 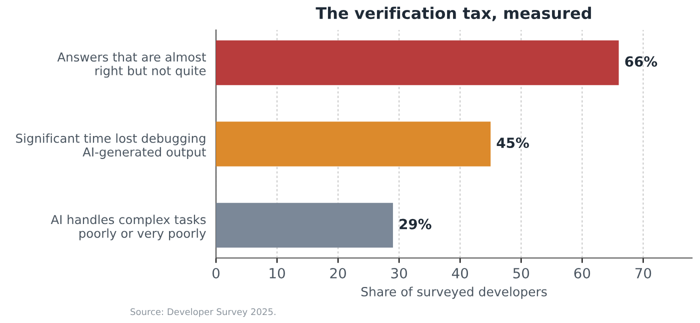 I want to click on y-tick-label: Significant time lost debugging AI-generated output, so click(x=111, y=146).